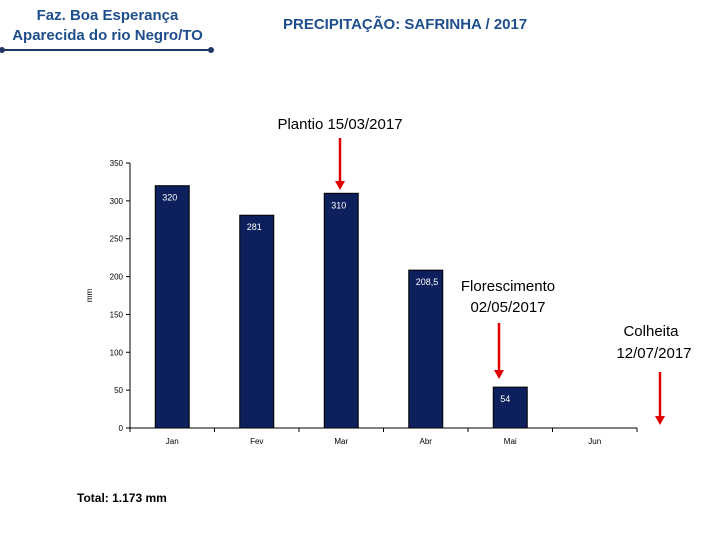  Describe the element at coordinates (118, 390) in the screenshot. I see `y-tick-label: 50` at that location.